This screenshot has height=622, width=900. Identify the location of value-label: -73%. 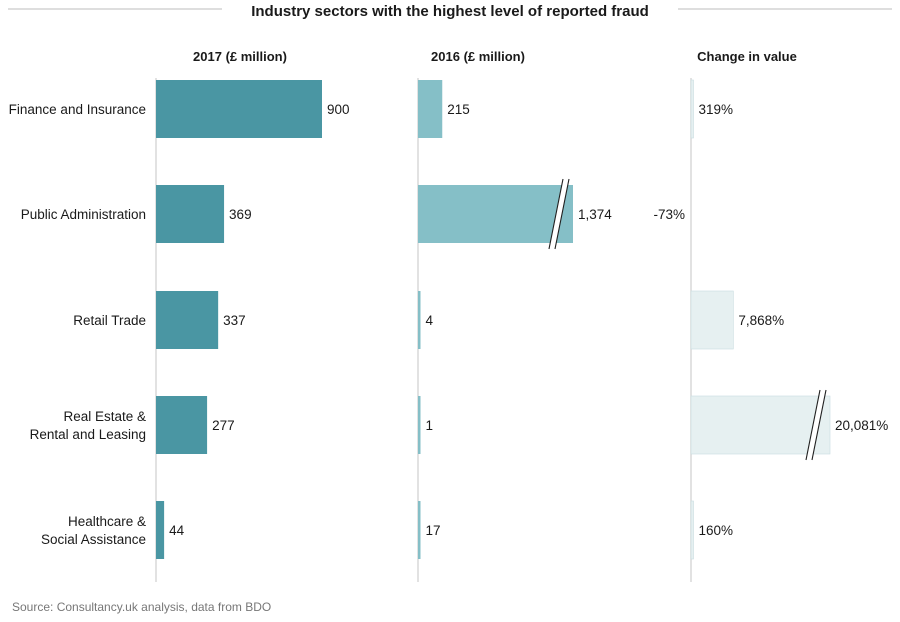
(669, 214).